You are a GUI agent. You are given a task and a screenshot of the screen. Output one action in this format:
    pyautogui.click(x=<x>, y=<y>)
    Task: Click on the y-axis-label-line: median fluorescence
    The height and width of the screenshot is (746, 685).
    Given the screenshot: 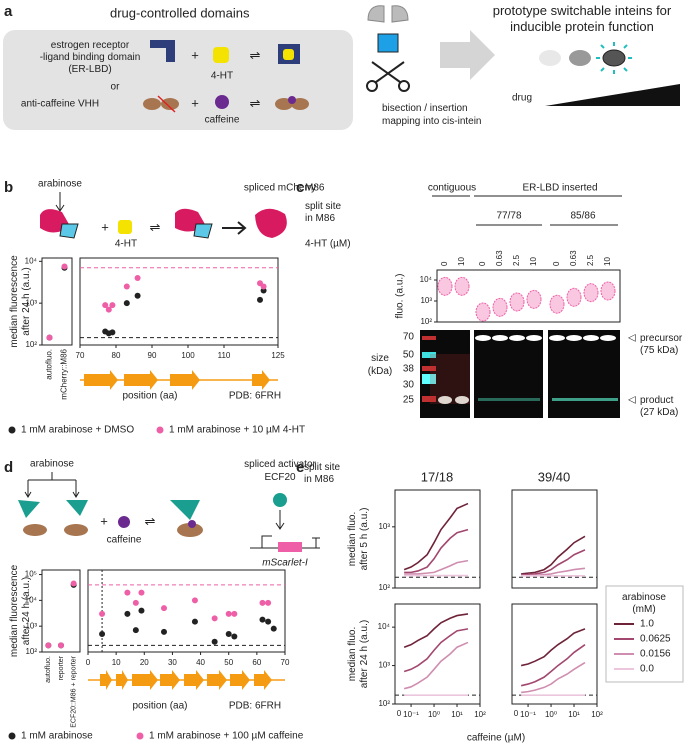 What is the action you would take?
    pyautogui.click(x=14, y=301)
    